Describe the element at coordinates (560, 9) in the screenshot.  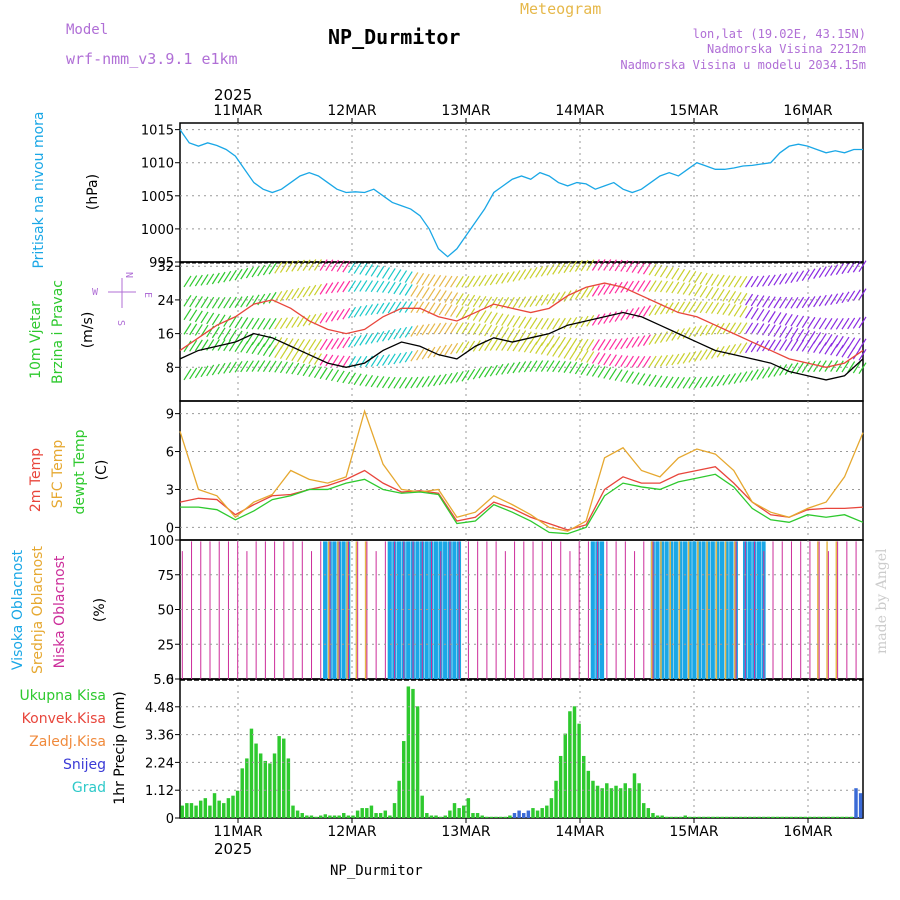
I see `meteogram-label: Meteogram` at that location.